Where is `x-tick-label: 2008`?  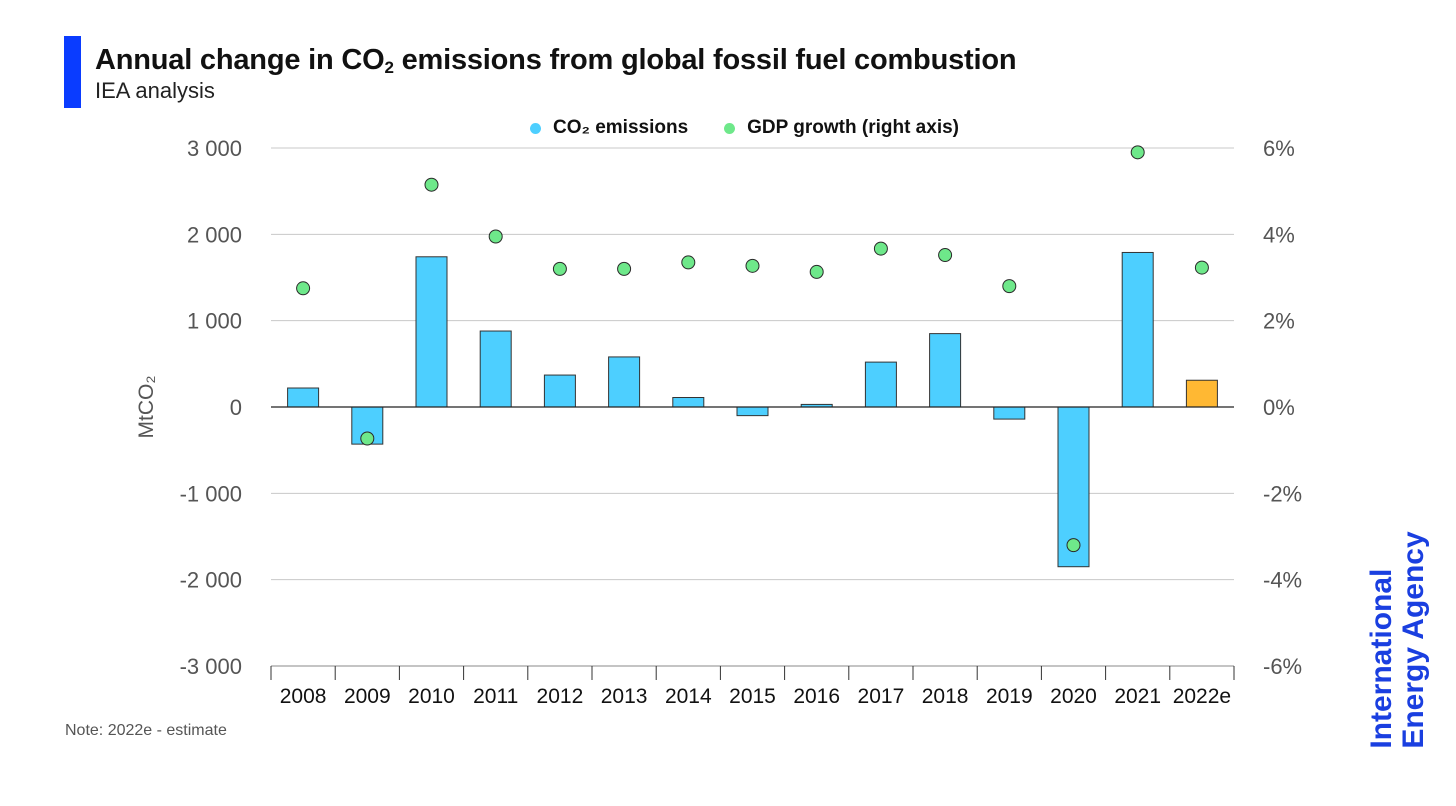
x-tick-label: 2008 is located at coordinates (303, 696).